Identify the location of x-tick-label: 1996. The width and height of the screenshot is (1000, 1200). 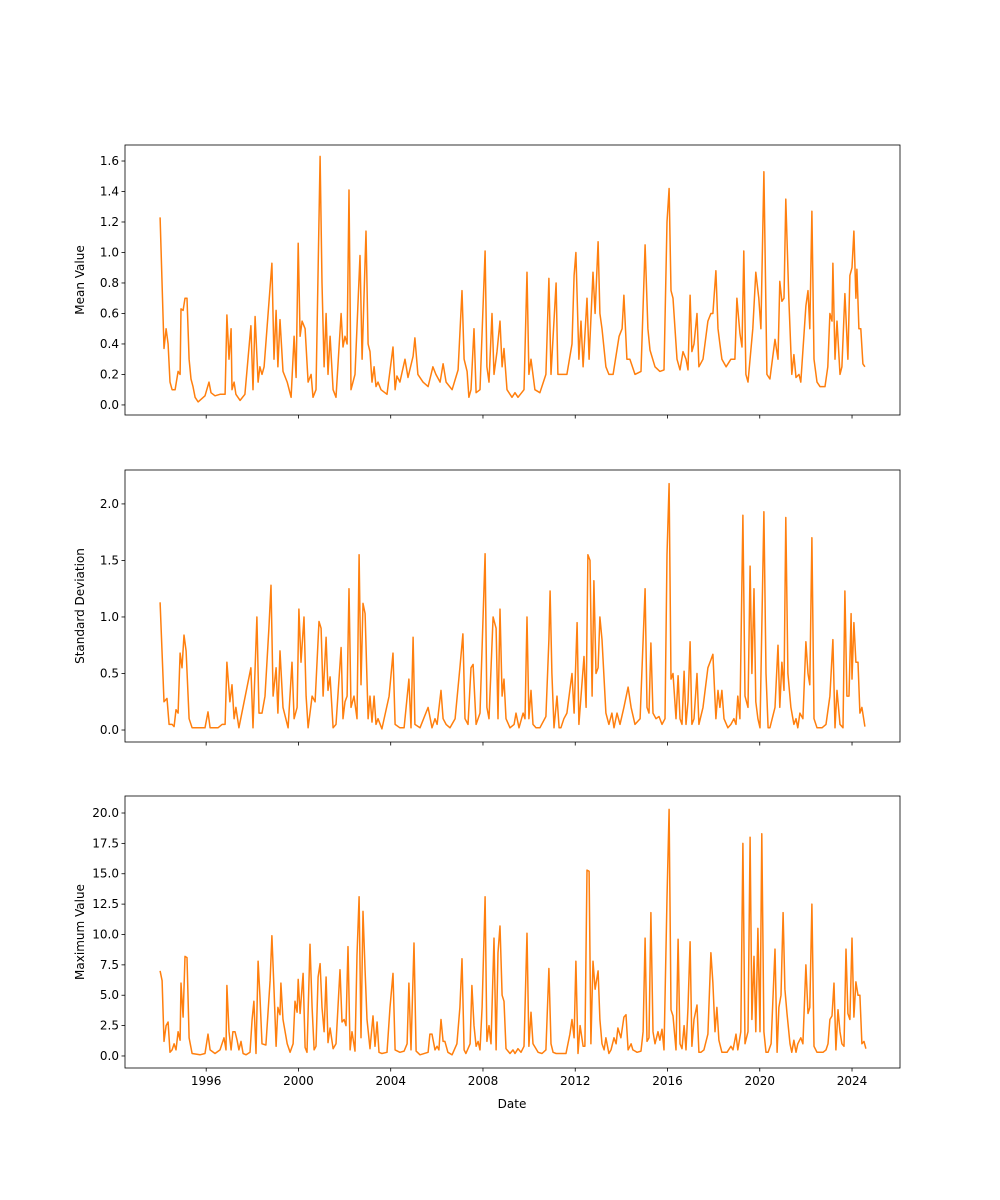
(206, 1081).